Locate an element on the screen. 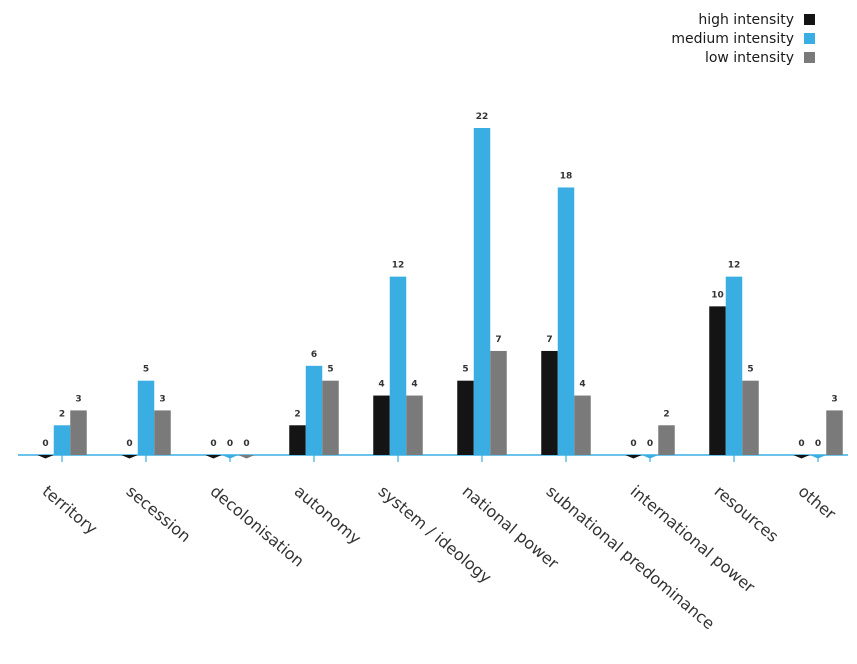 The height and width of the screenshot is (664, 857). data-label-2-9: 3 is located at coordinates (834, 399).